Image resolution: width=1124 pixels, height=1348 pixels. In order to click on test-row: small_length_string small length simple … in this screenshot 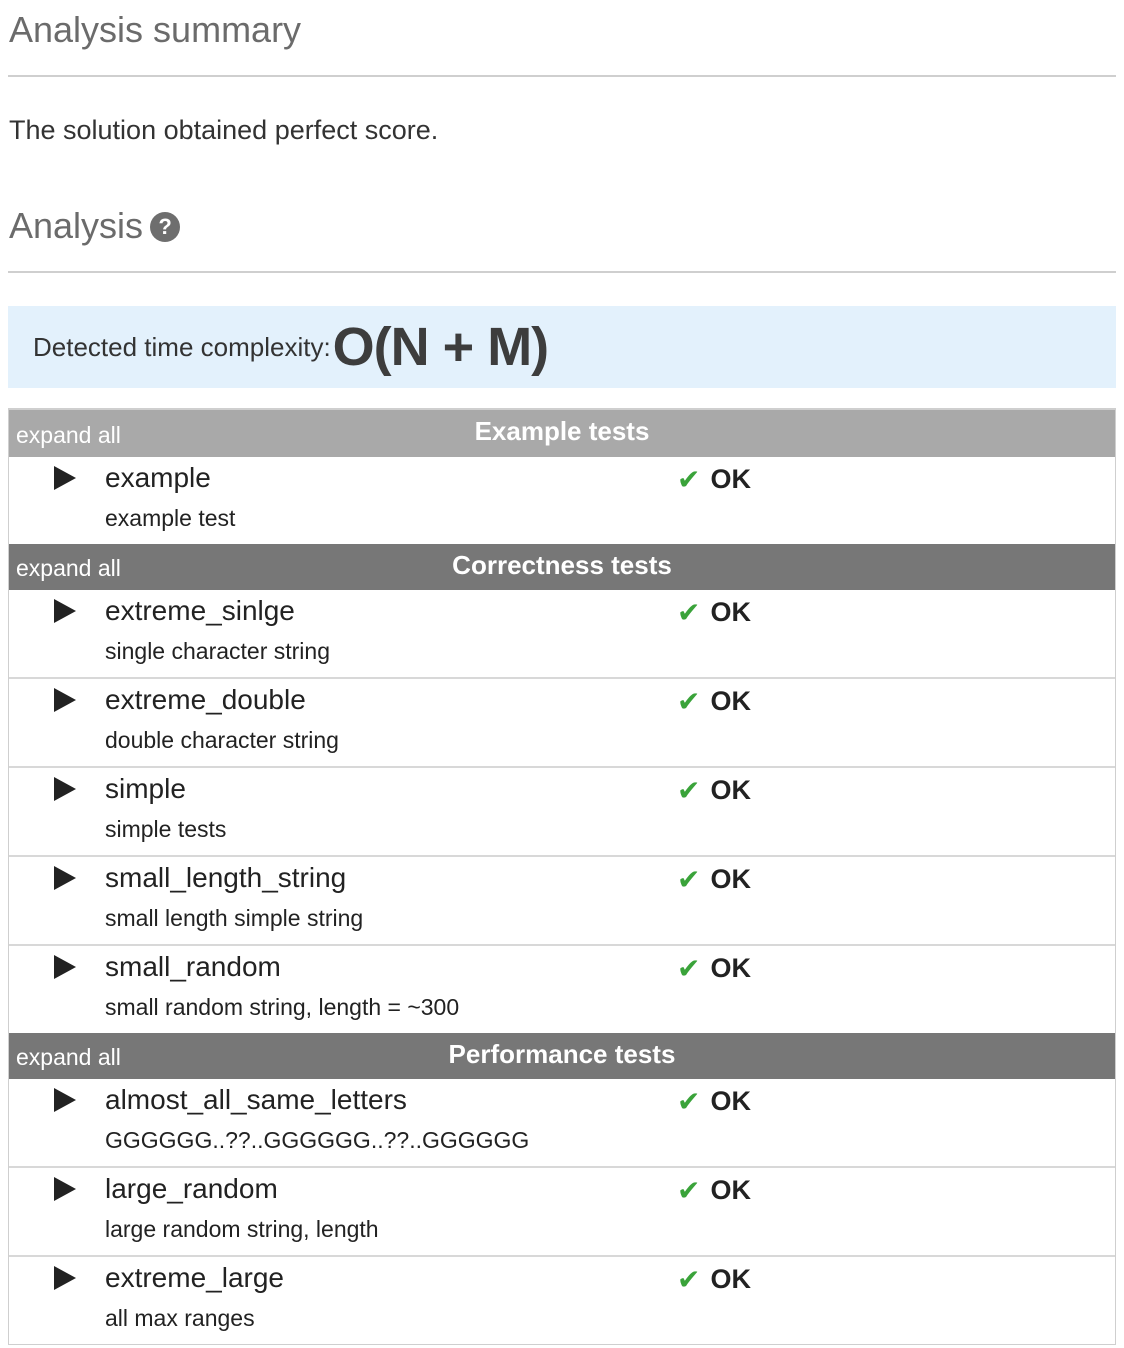, I will do `click(562, 901)`.